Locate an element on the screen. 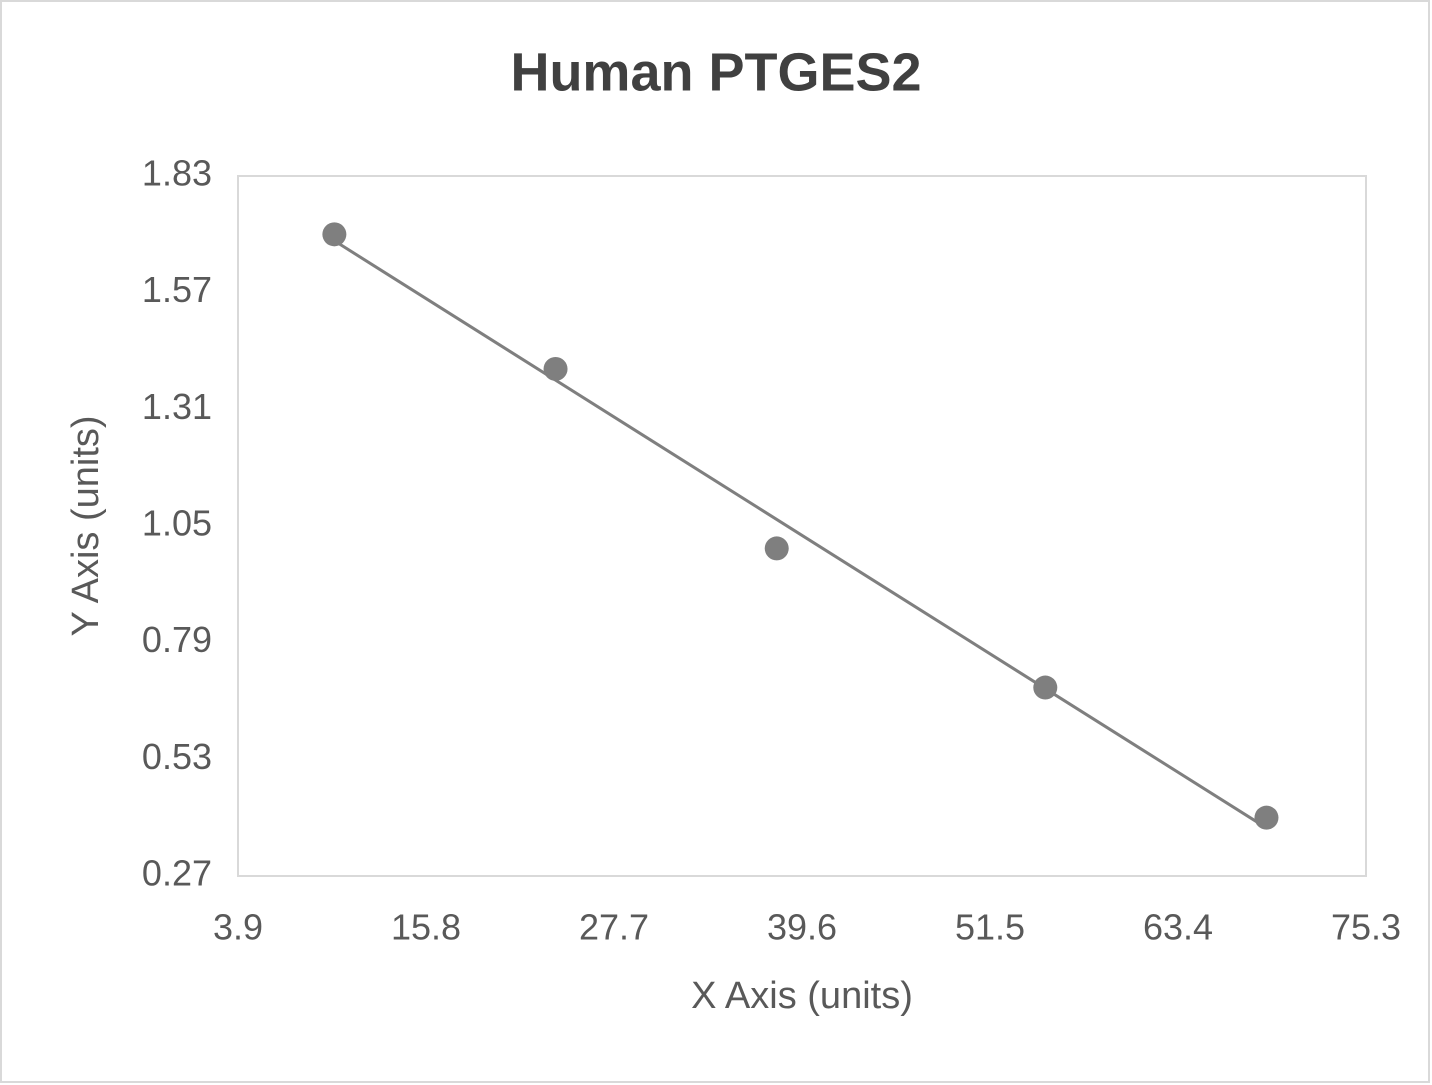  x-tick-label: 3.9 is located at coordinates (238, 927).